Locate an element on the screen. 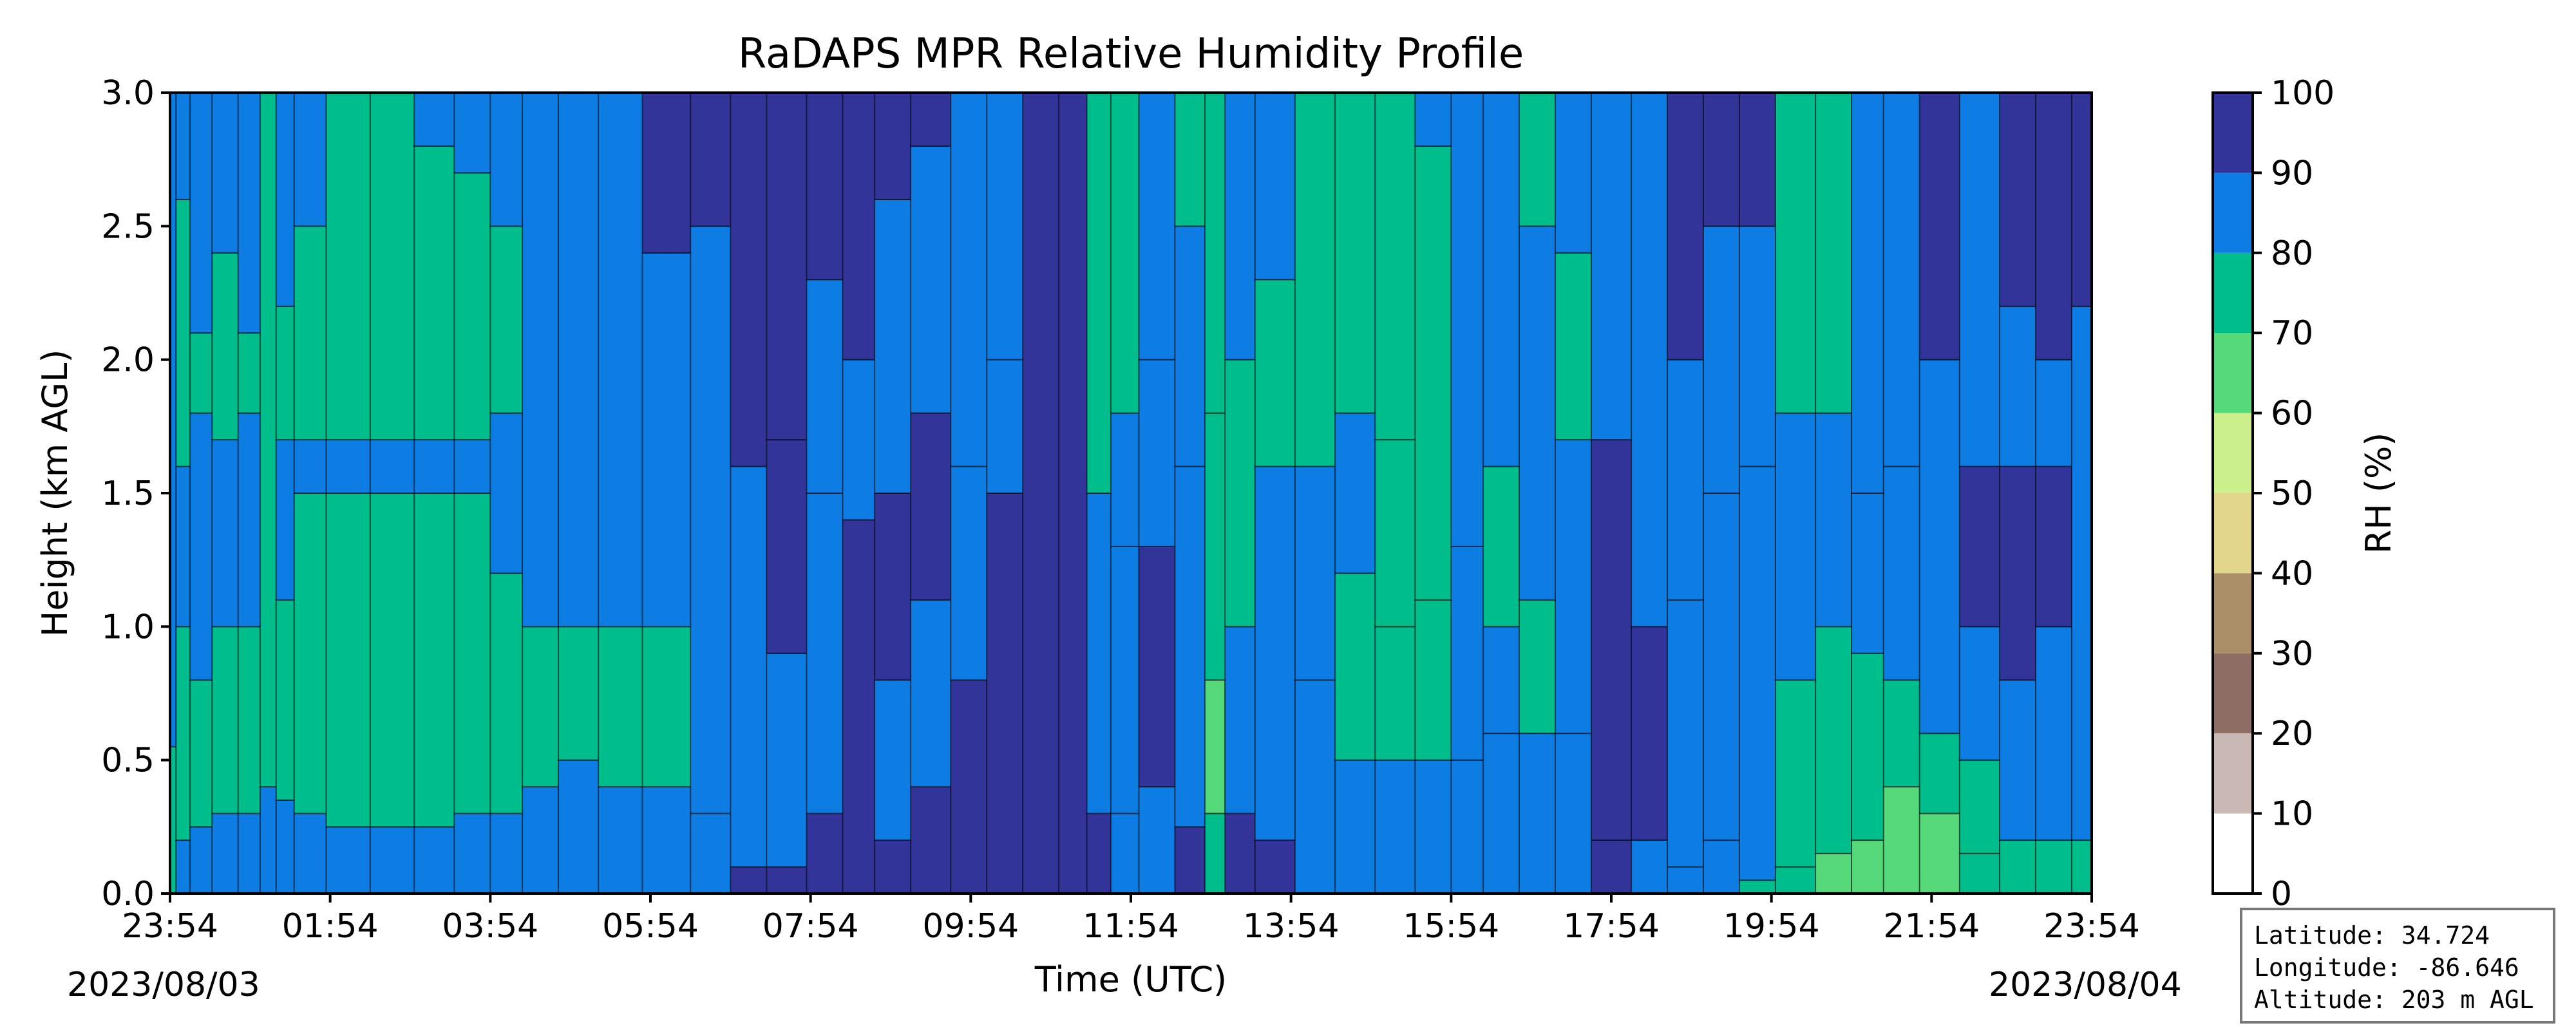 The width and height of the screenshot is (2576, 1030). y-axis-label: Height (km AGL) is located at coordinates (55, 494).